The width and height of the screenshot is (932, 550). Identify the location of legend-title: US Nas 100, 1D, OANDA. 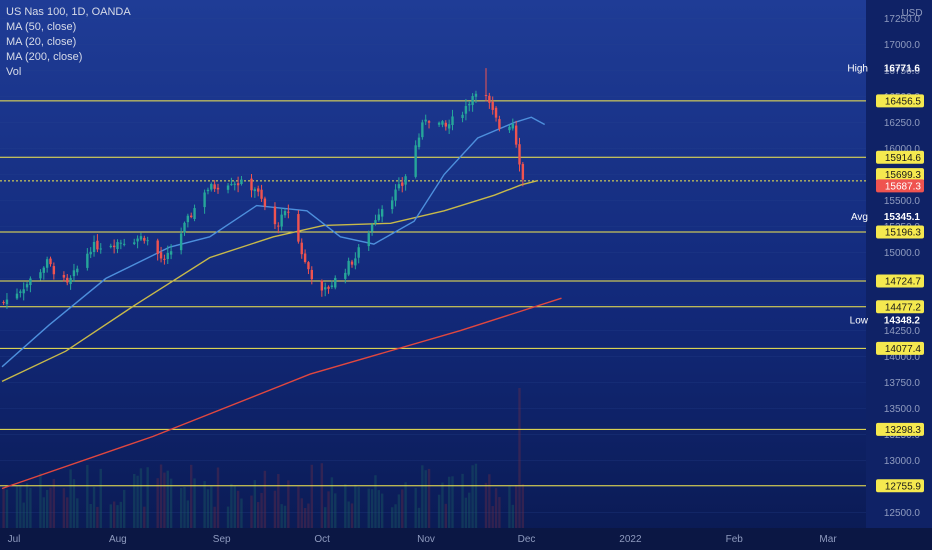
(68, 12).